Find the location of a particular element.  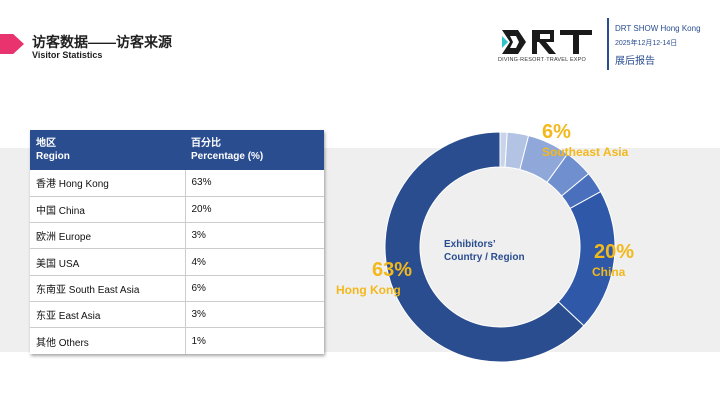

donut-center-line1: Exhibitors’ is located at coordinates (470, 244).